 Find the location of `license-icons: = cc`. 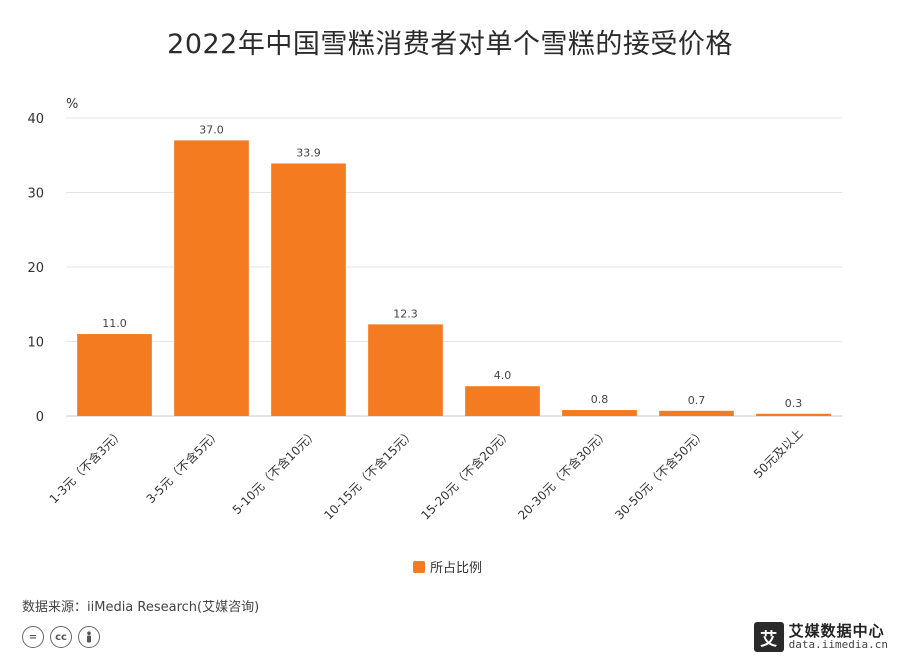

license-icons: = cc is located at coordinates (61, 637).